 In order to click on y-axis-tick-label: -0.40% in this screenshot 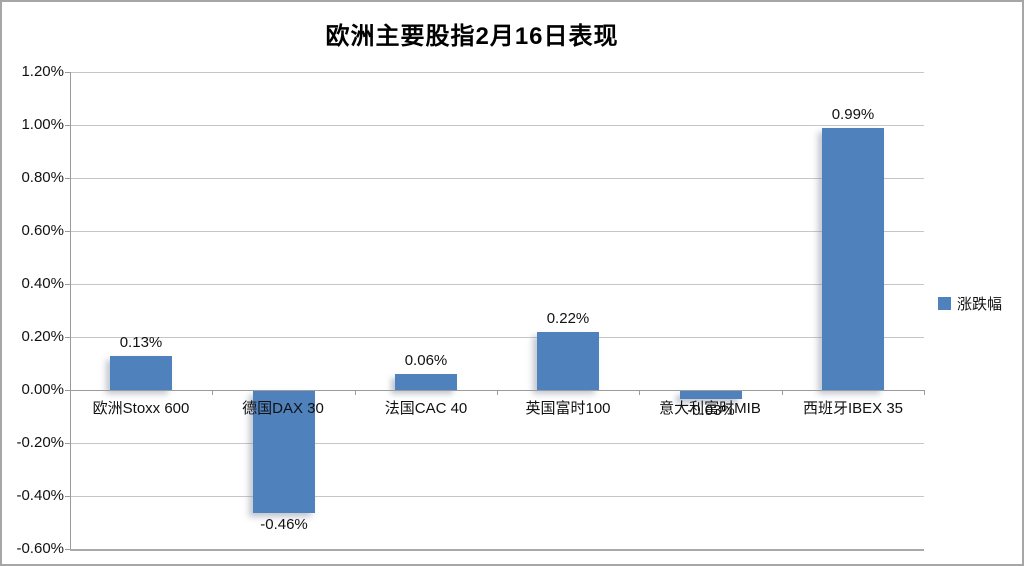, I will do `click(40, 495)`.